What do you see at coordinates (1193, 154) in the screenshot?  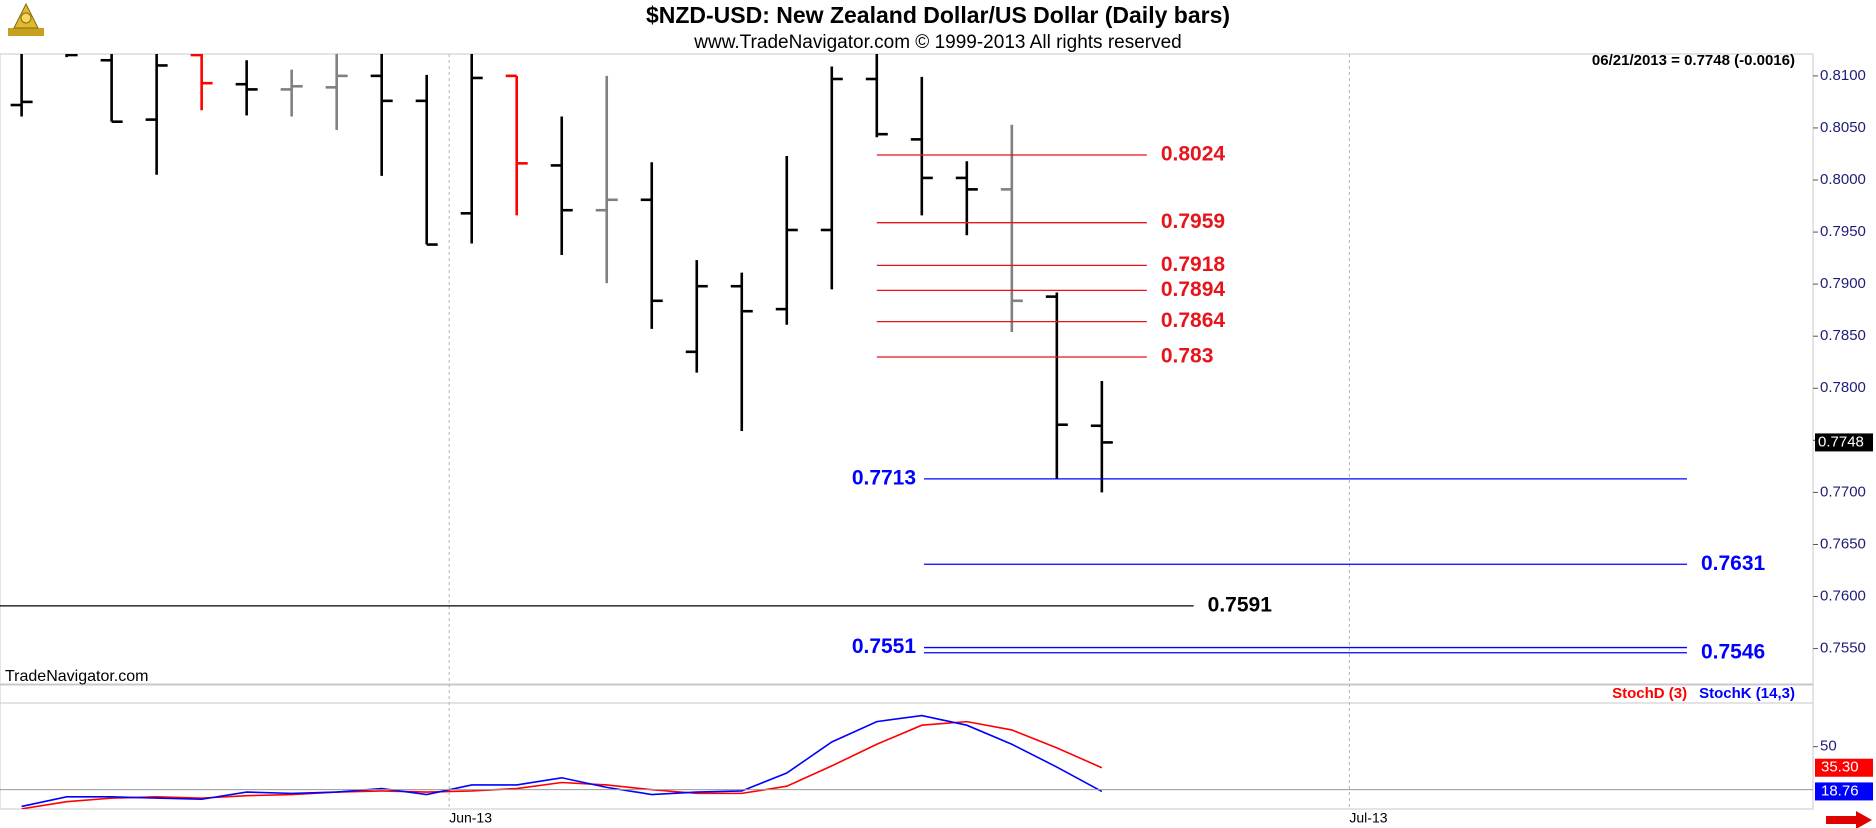 I see `level-label: 0.8024` at bounding box center [1193, 154].